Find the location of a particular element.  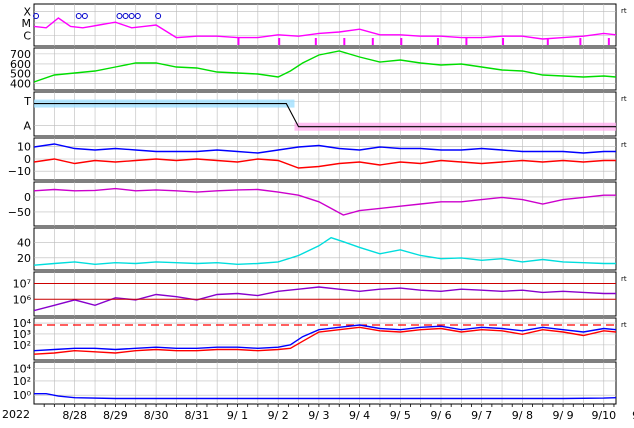

year-label: 2022 is located at coordinates (16, 414).